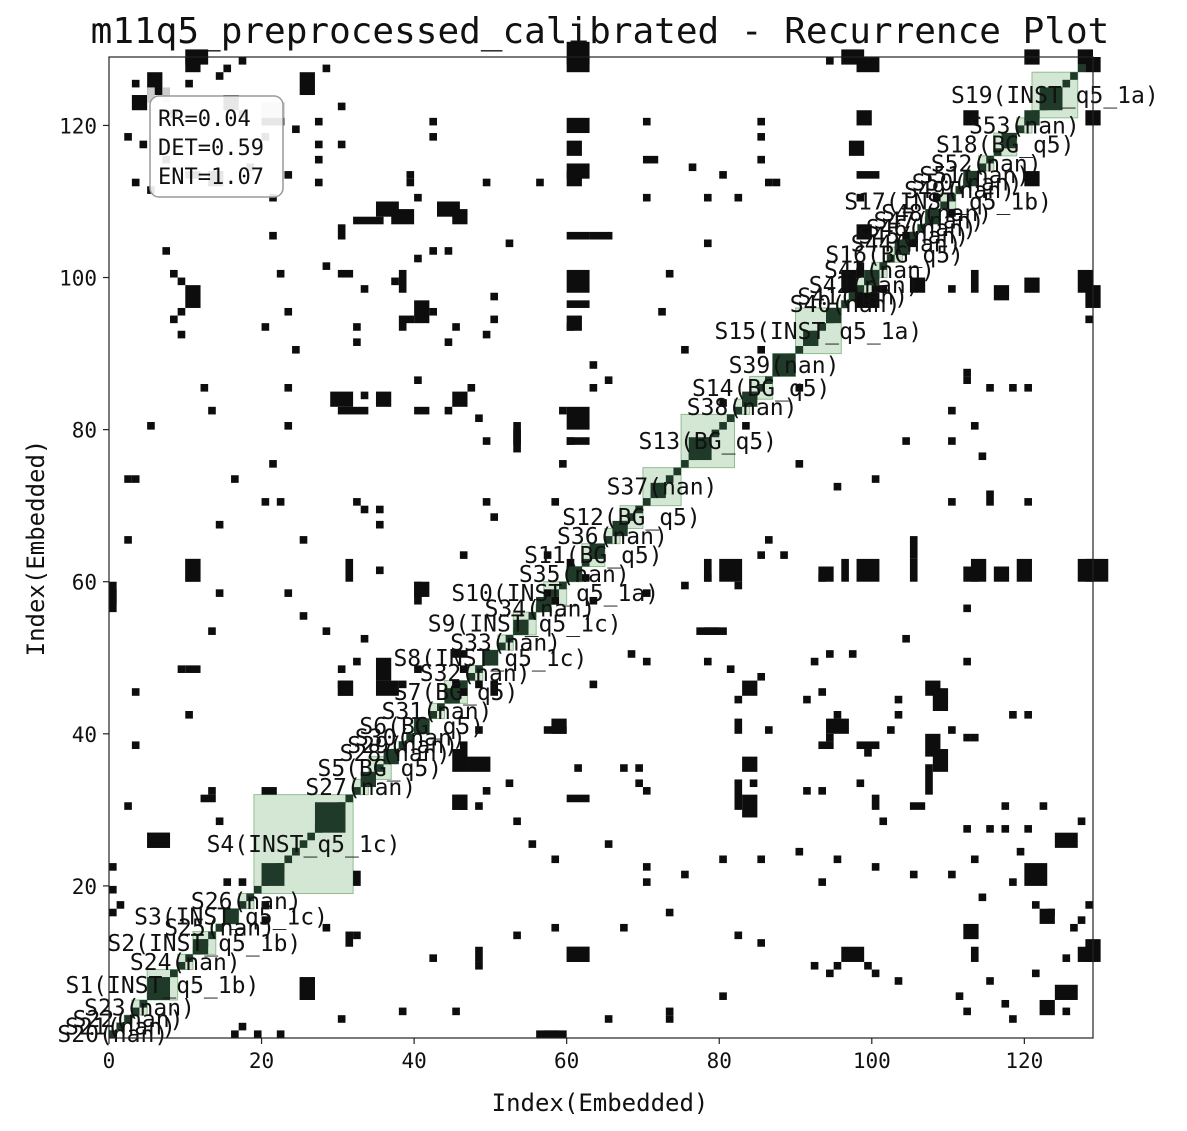  What do you see at coordinates (246, 902) in the screenshot?
I see `segment-label: S26(nan)` at bounding box center [246, 902].